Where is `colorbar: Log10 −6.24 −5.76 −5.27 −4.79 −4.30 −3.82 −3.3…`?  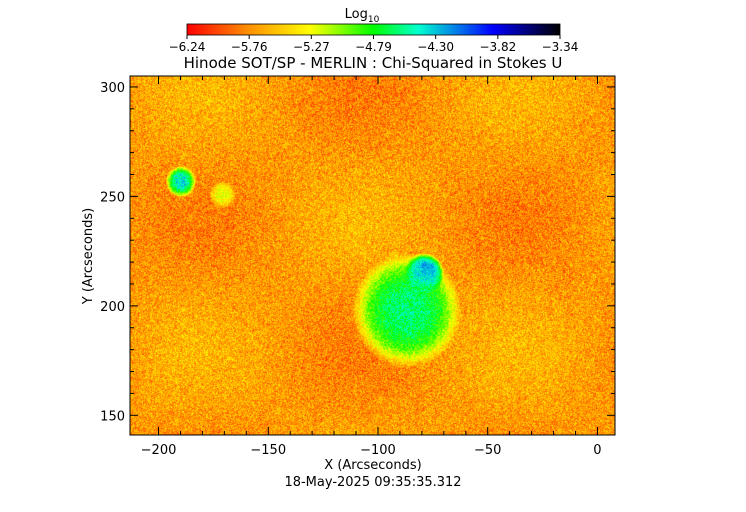
colorbar: Log10 −6.24 −5.76 −5.27 −4.79 −4.30 −3.82 −3.3… is located at coordinates (374, 30).